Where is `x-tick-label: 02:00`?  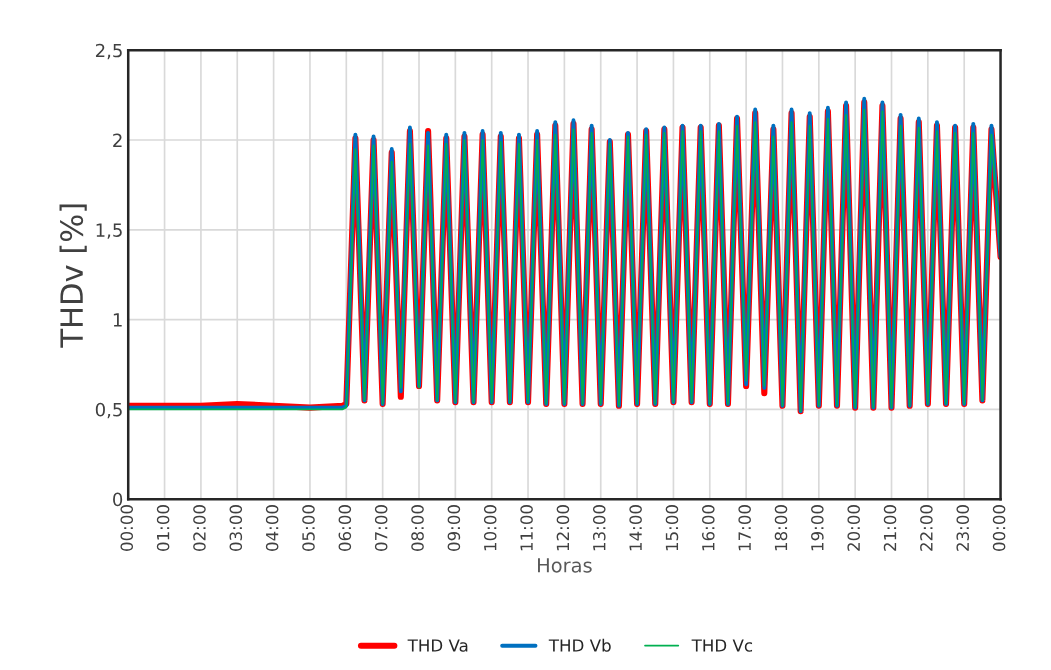 x-tick-label: 02:00 is located at coordinates (199, 528).